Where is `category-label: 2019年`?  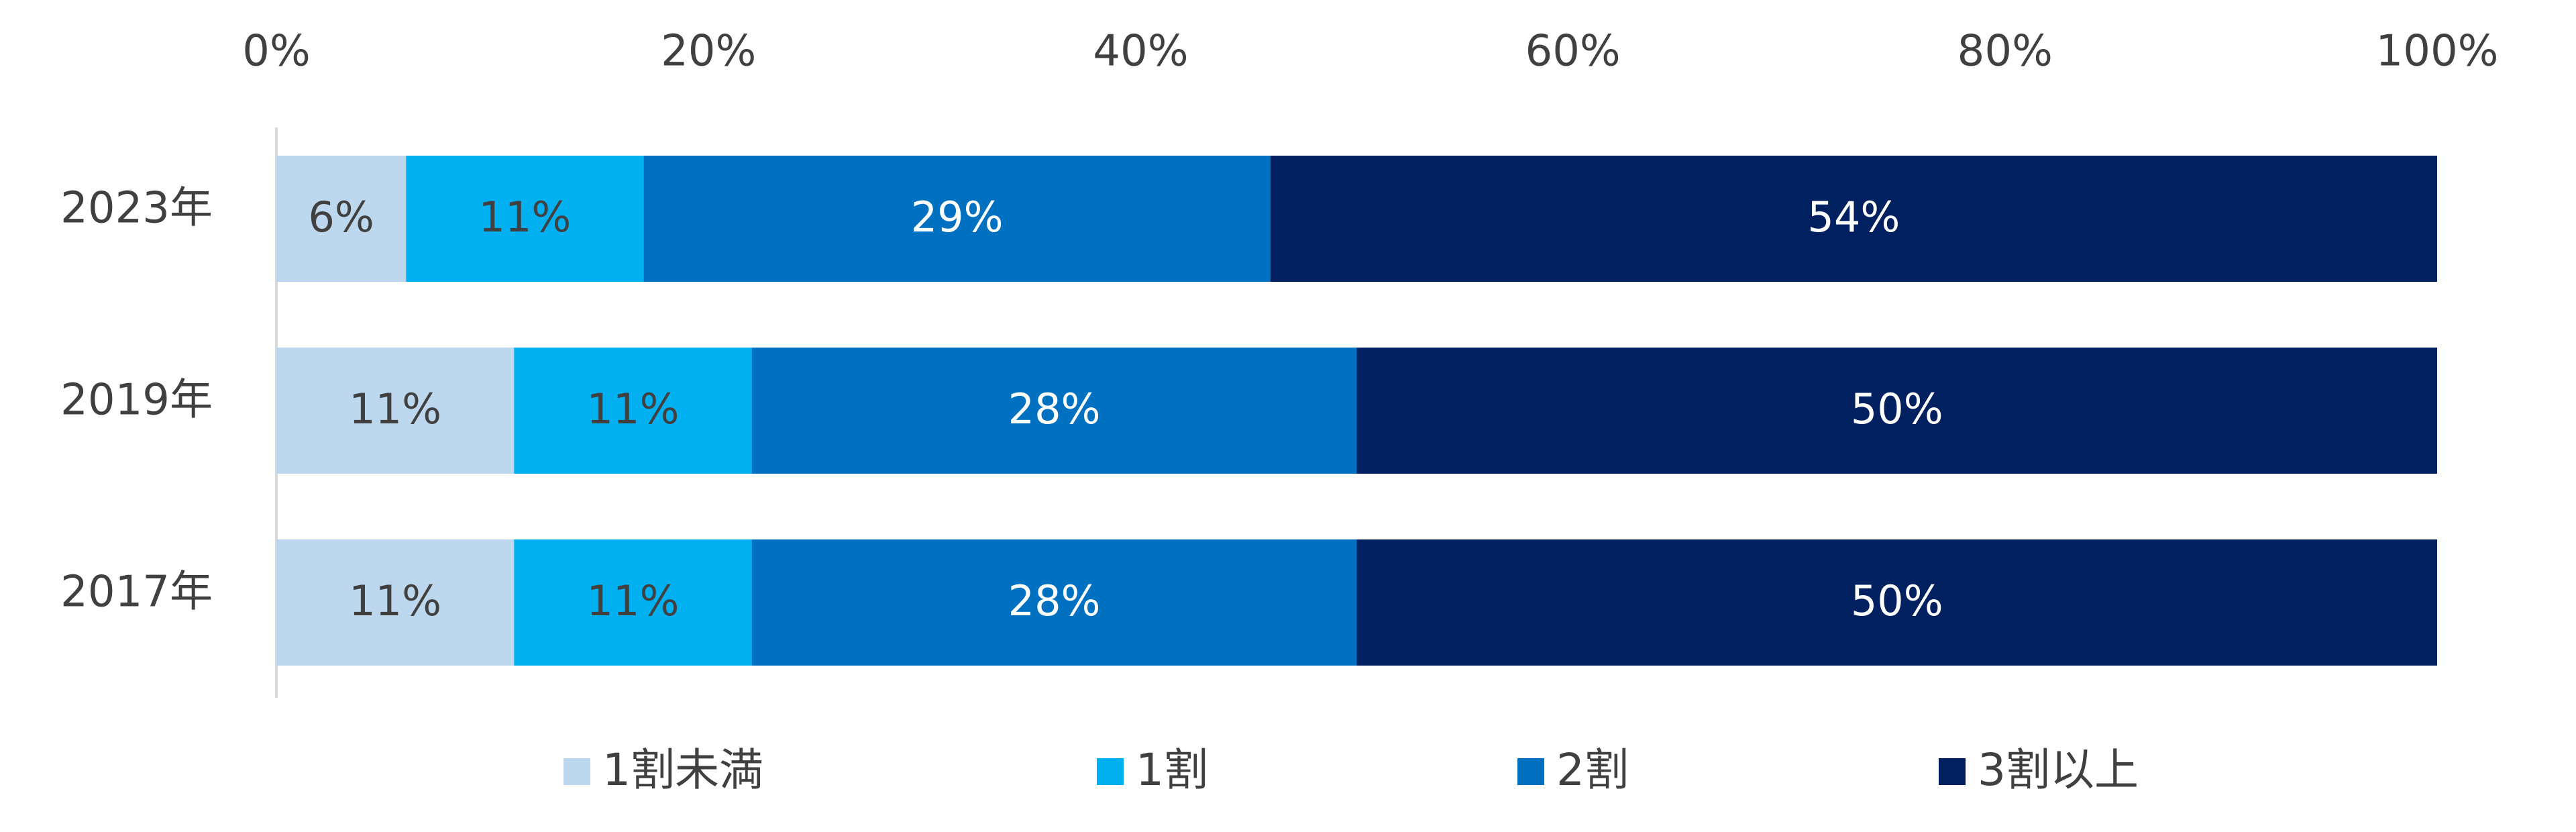
category-label: 2019年 is located at coordinates (136, 400).